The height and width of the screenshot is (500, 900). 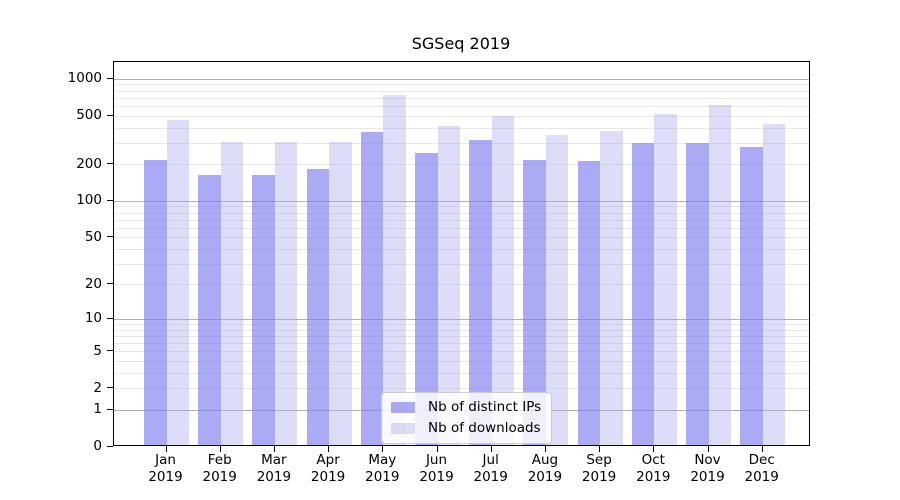 What do you see at coordinates (93, 318) in the screenshot?
I see `y-tick-label: 10` at bounding box center [93, 318].